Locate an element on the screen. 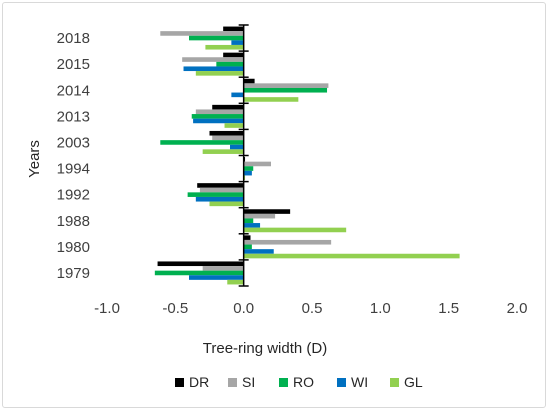  bar-ro-1994 is located at coordinates (248, 168).